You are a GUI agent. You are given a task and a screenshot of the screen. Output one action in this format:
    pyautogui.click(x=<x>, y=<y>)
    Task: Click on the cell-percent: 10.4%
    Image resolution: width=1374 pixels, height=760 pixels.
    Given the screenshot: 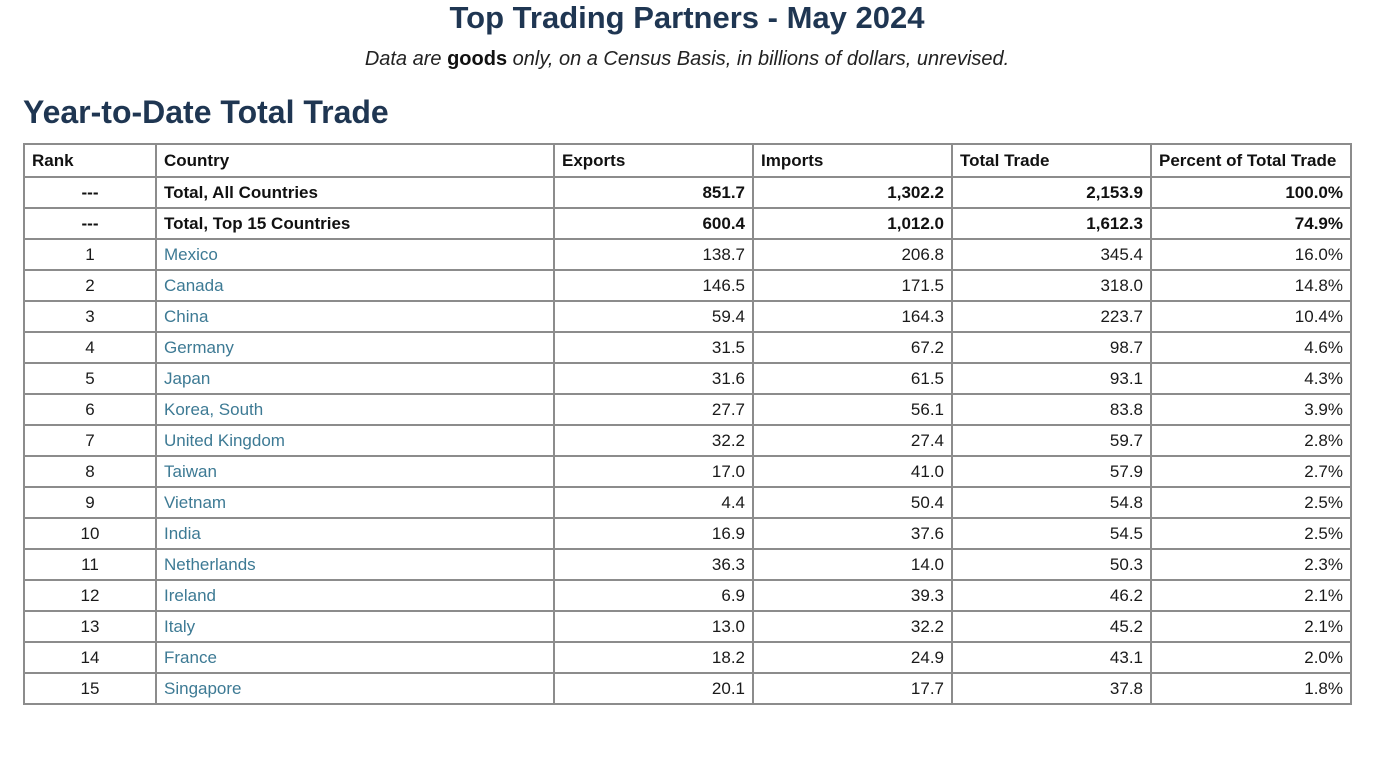 What is the action you would take?
    pyautogui.click(x=1251, y=316)
    